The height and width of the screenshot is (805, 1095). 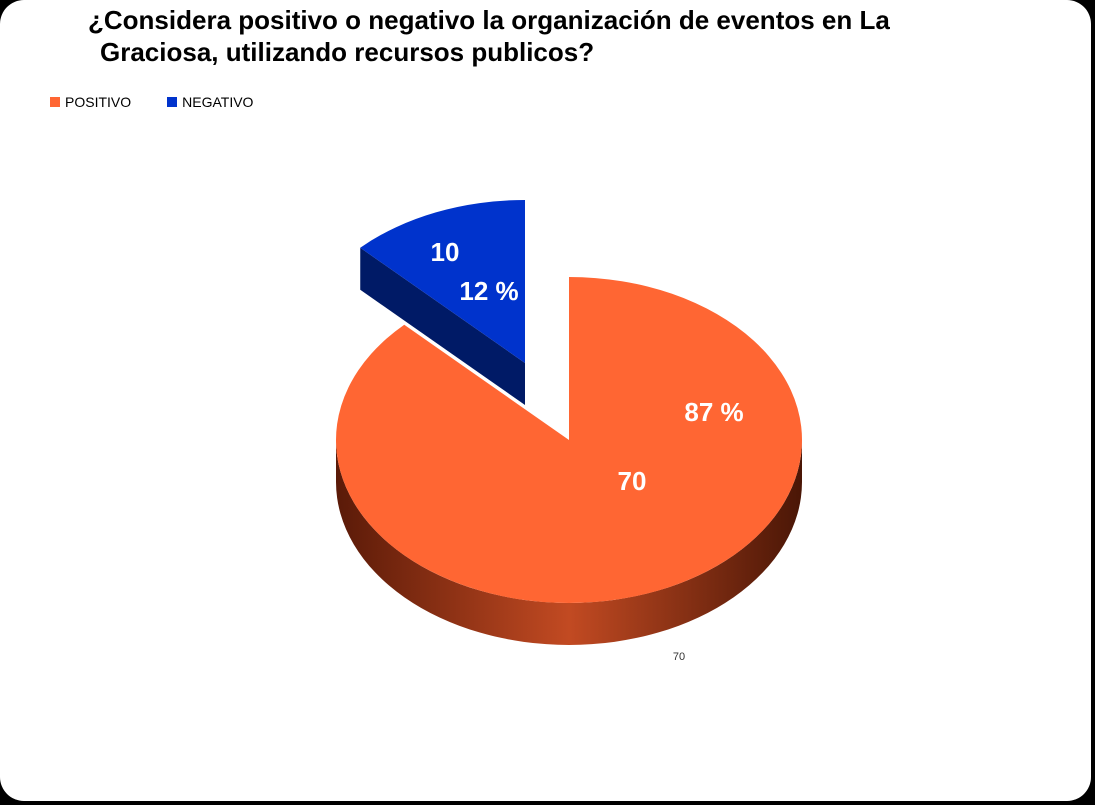 What do you see at coordinates (632, 481) in the screenshot?
I see `slice-value-label-positivo: 70` at bounding box center [632, 481].